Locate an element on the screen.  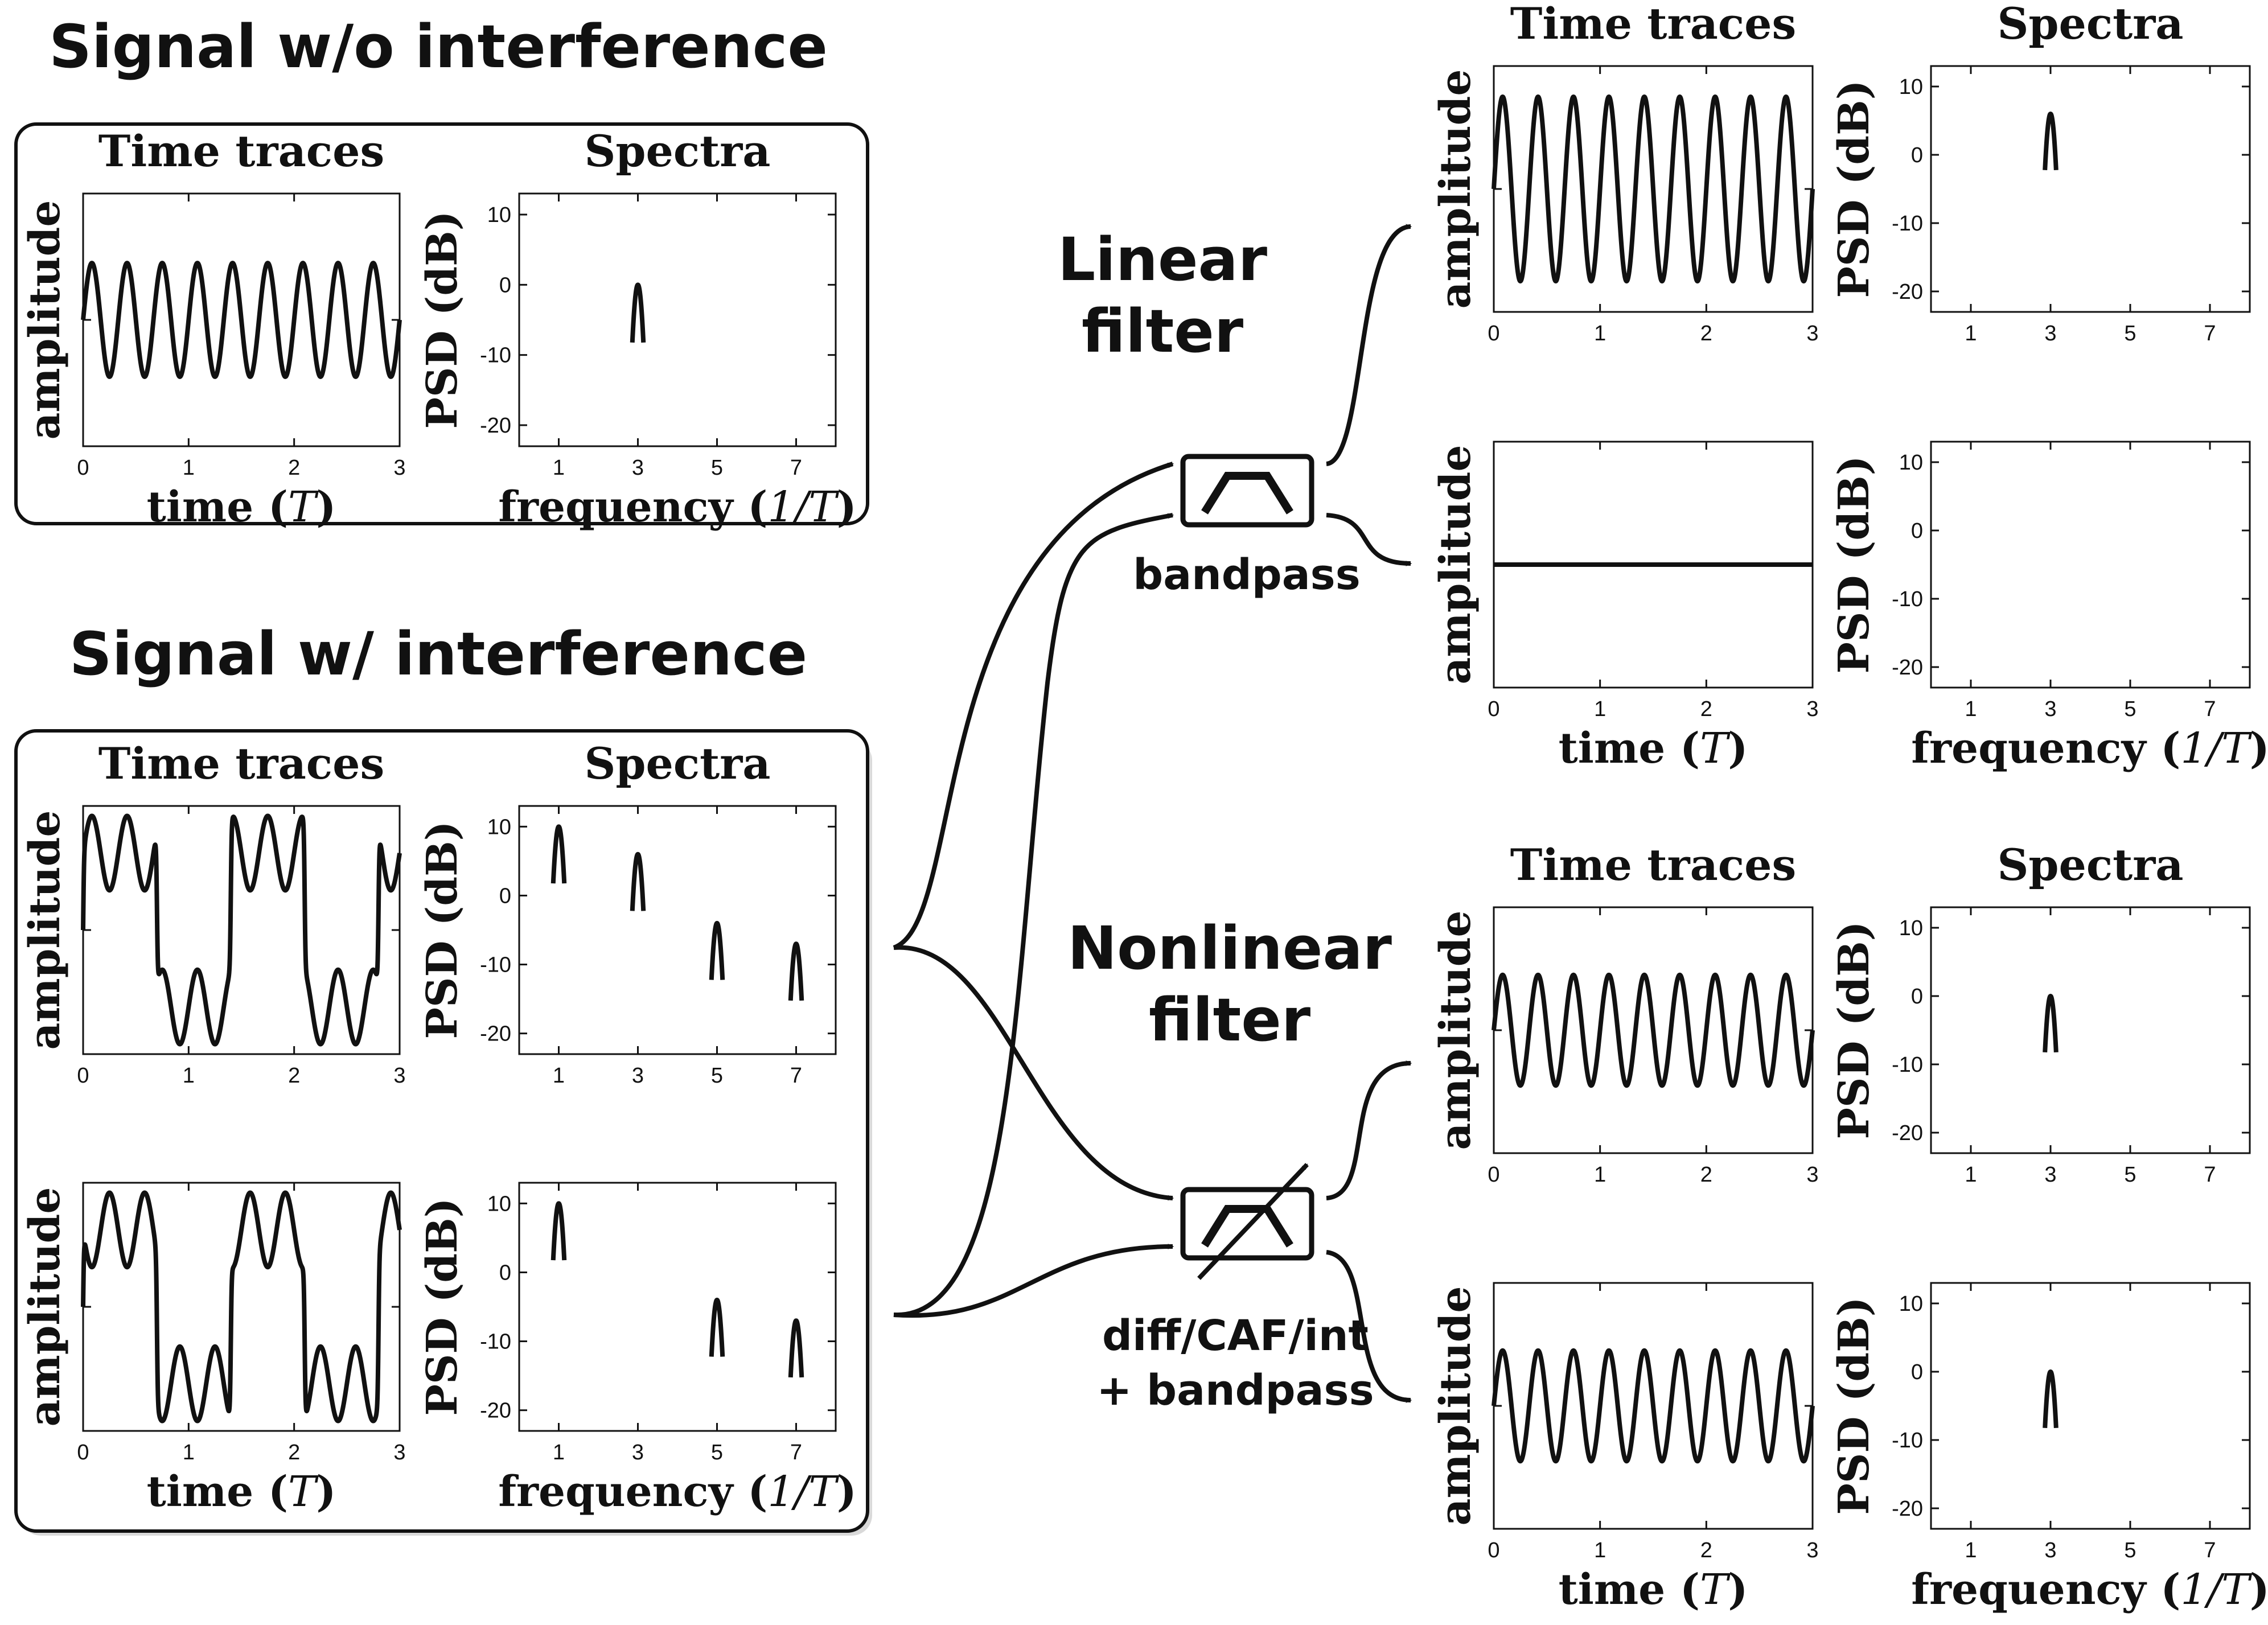
spectrum-plot-interf-spectrum-2: 1 3 5 7 10 0 -10 -20 PSD (dB) is located at coordinates (627, 1323).